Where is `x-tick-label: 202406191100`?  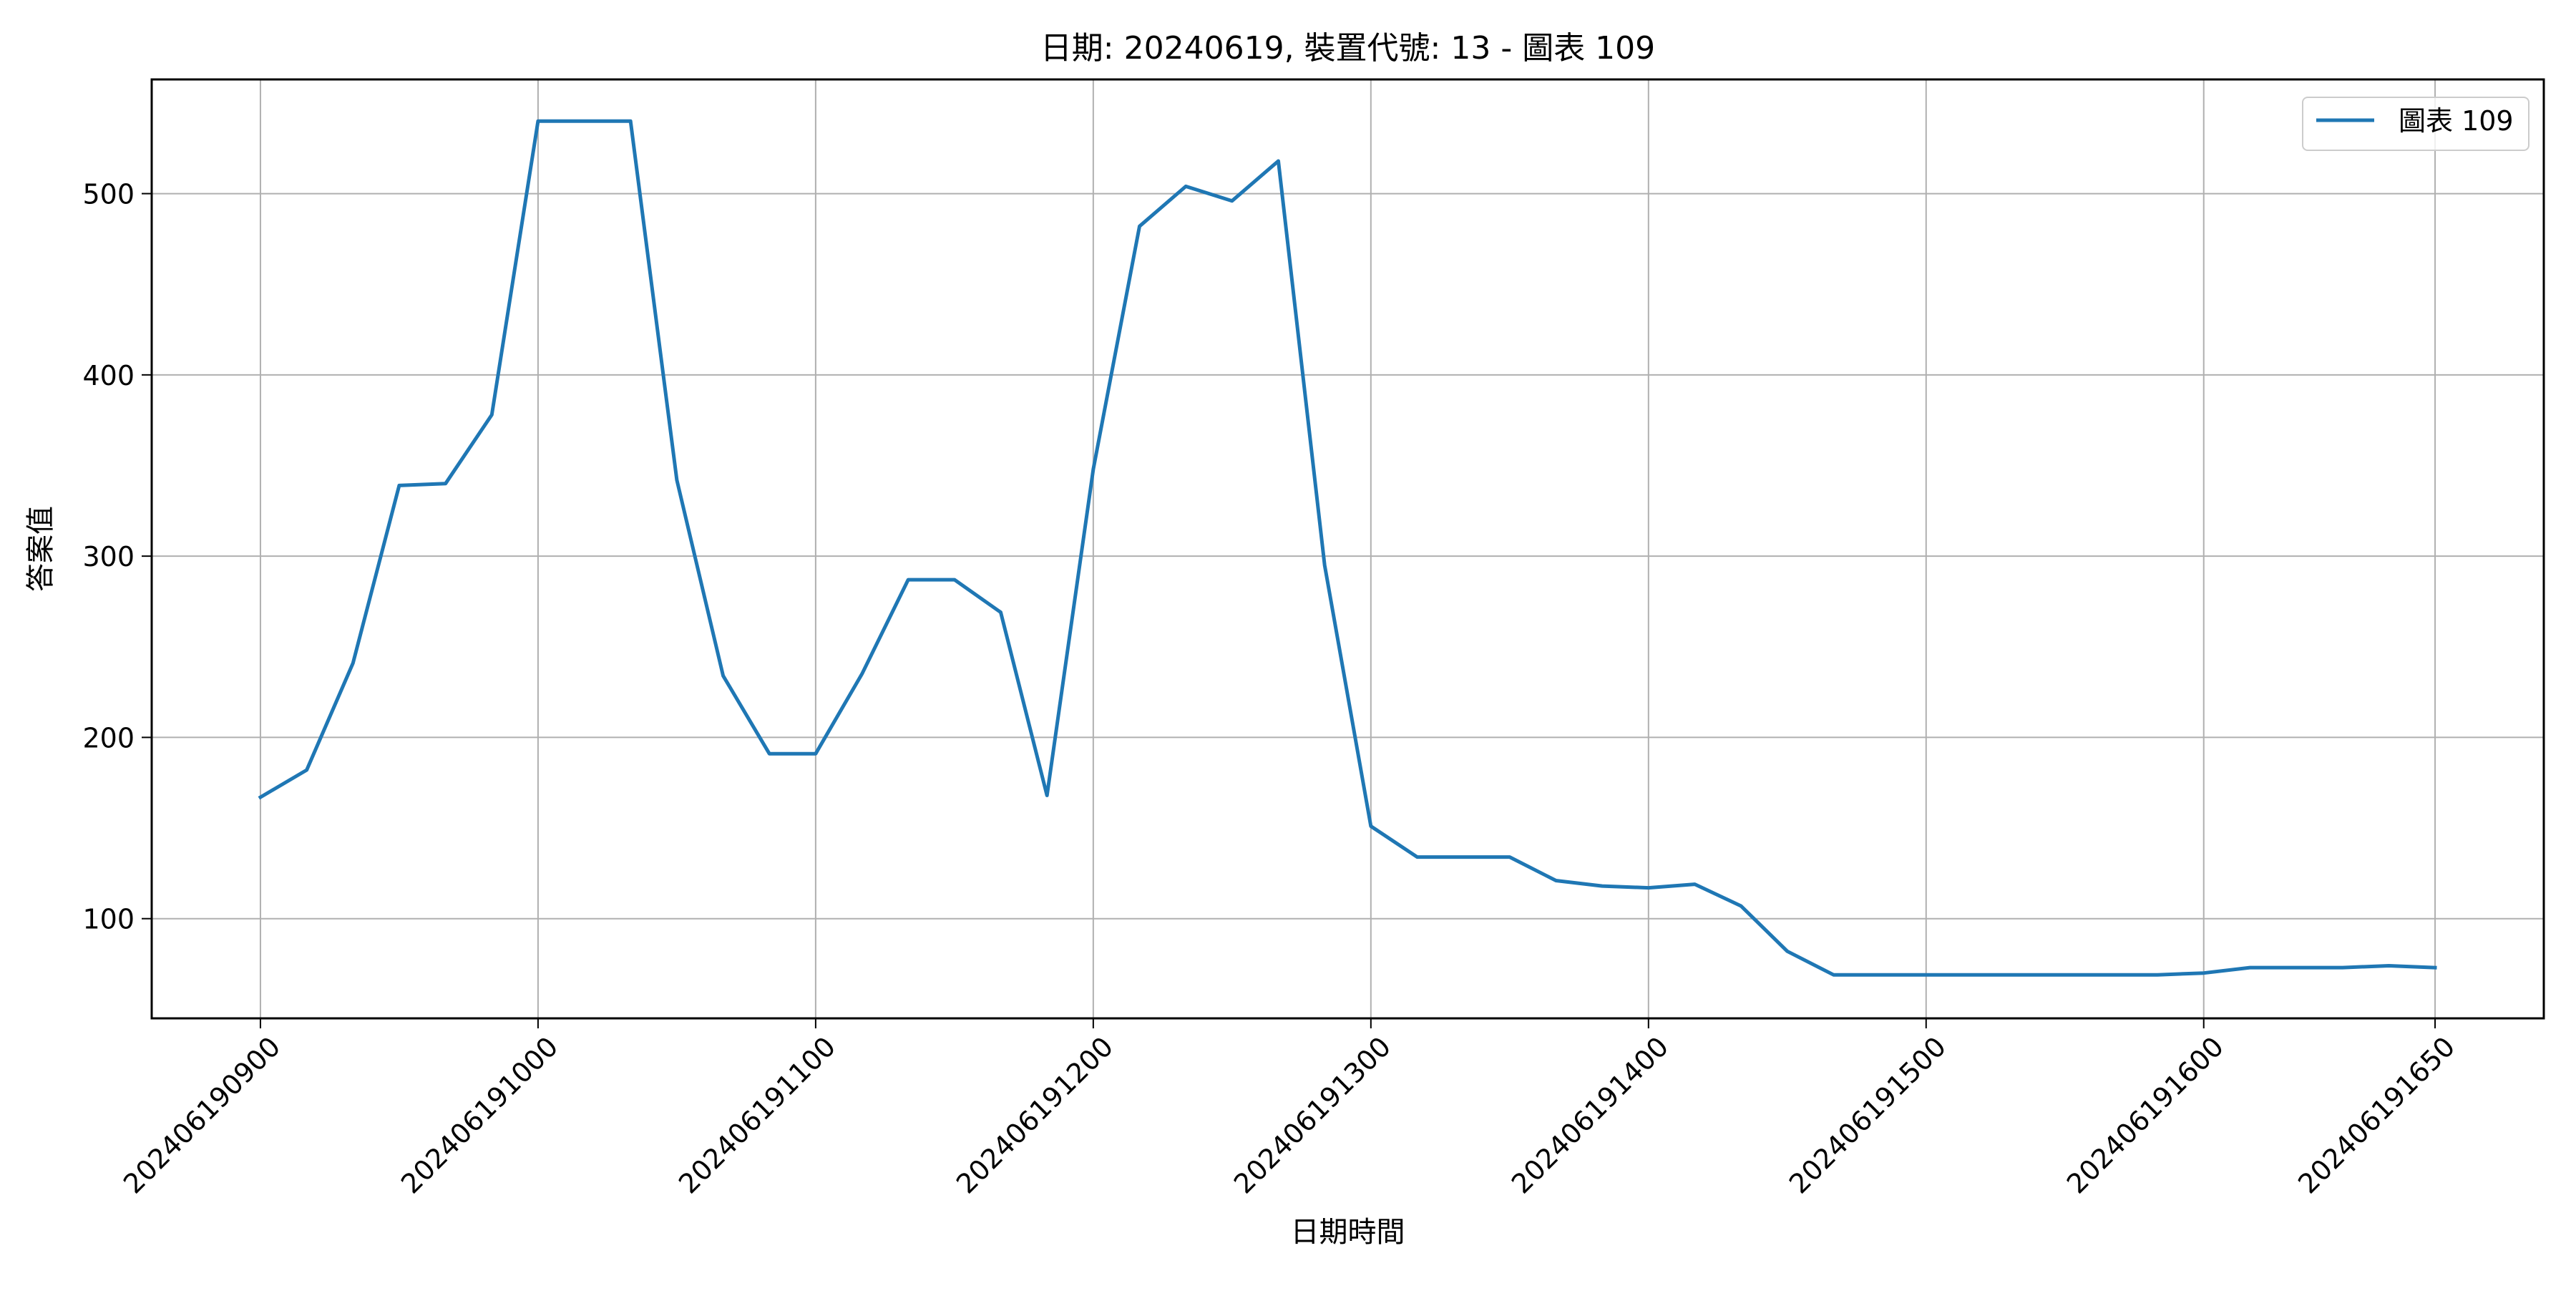 x-tick-label: 202406191100 is located at coordinates (757, 1115).